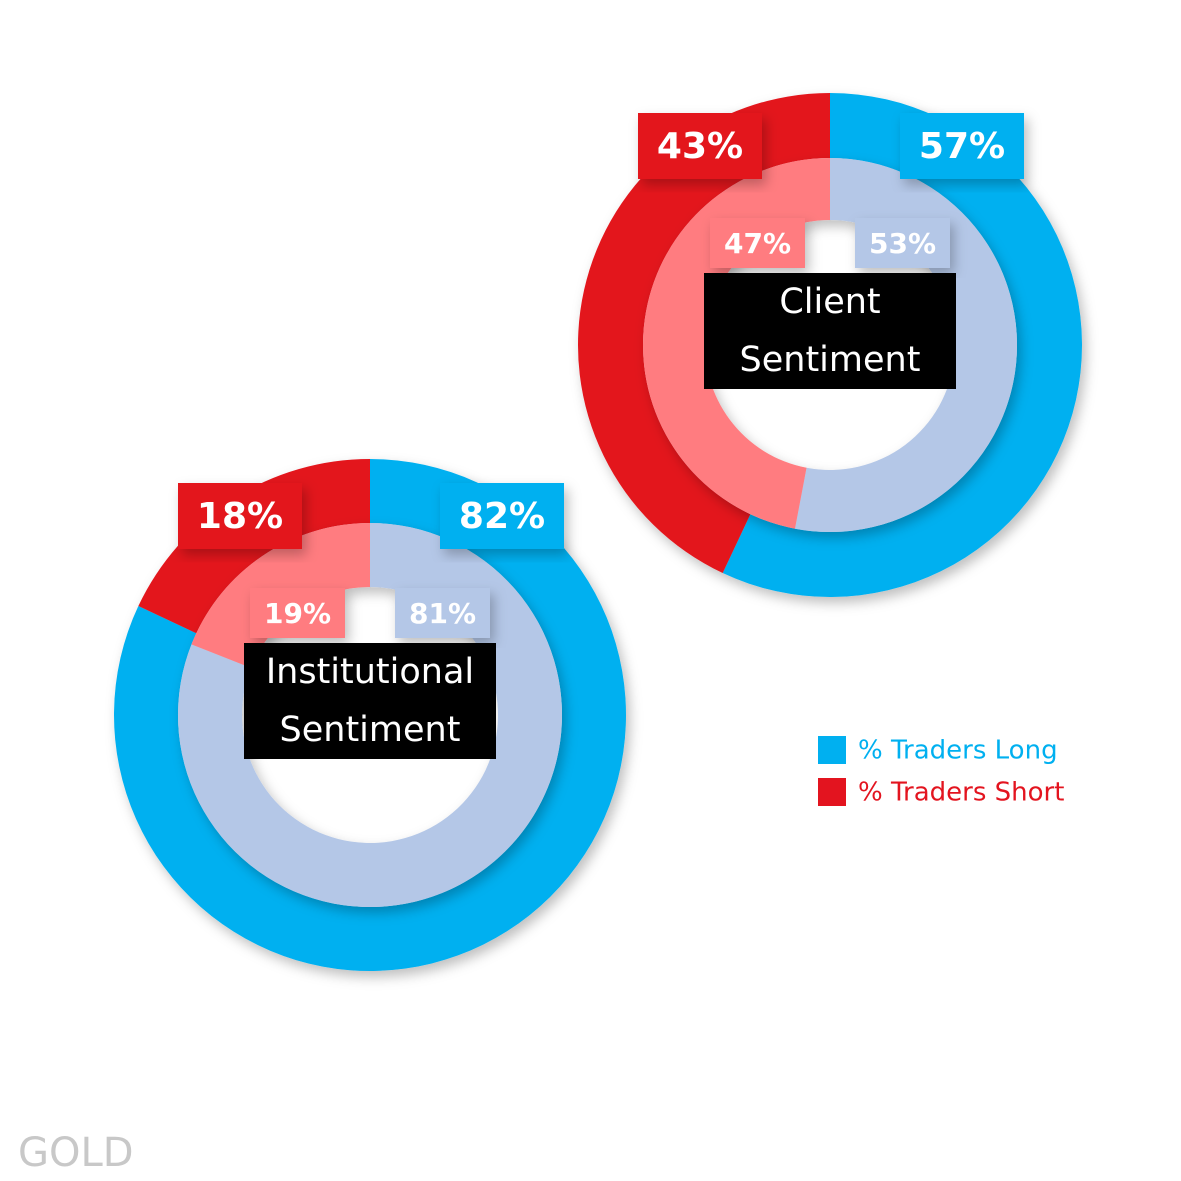  I want to click on value-label: 82%, so click(502, 516).